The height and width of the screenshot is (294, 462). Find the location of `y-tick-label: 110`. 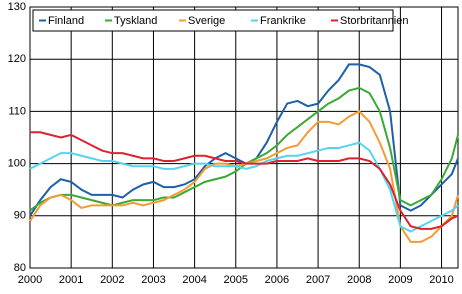

y-tick-label: 110 is located at coordinates (17, 111).